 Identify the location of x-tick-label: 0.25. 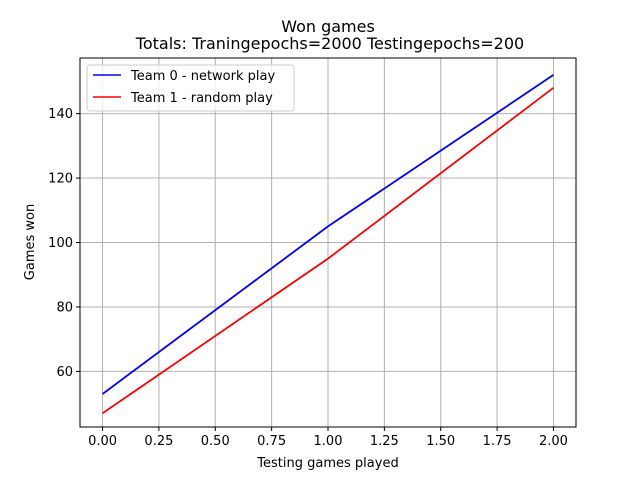
(158, 441).